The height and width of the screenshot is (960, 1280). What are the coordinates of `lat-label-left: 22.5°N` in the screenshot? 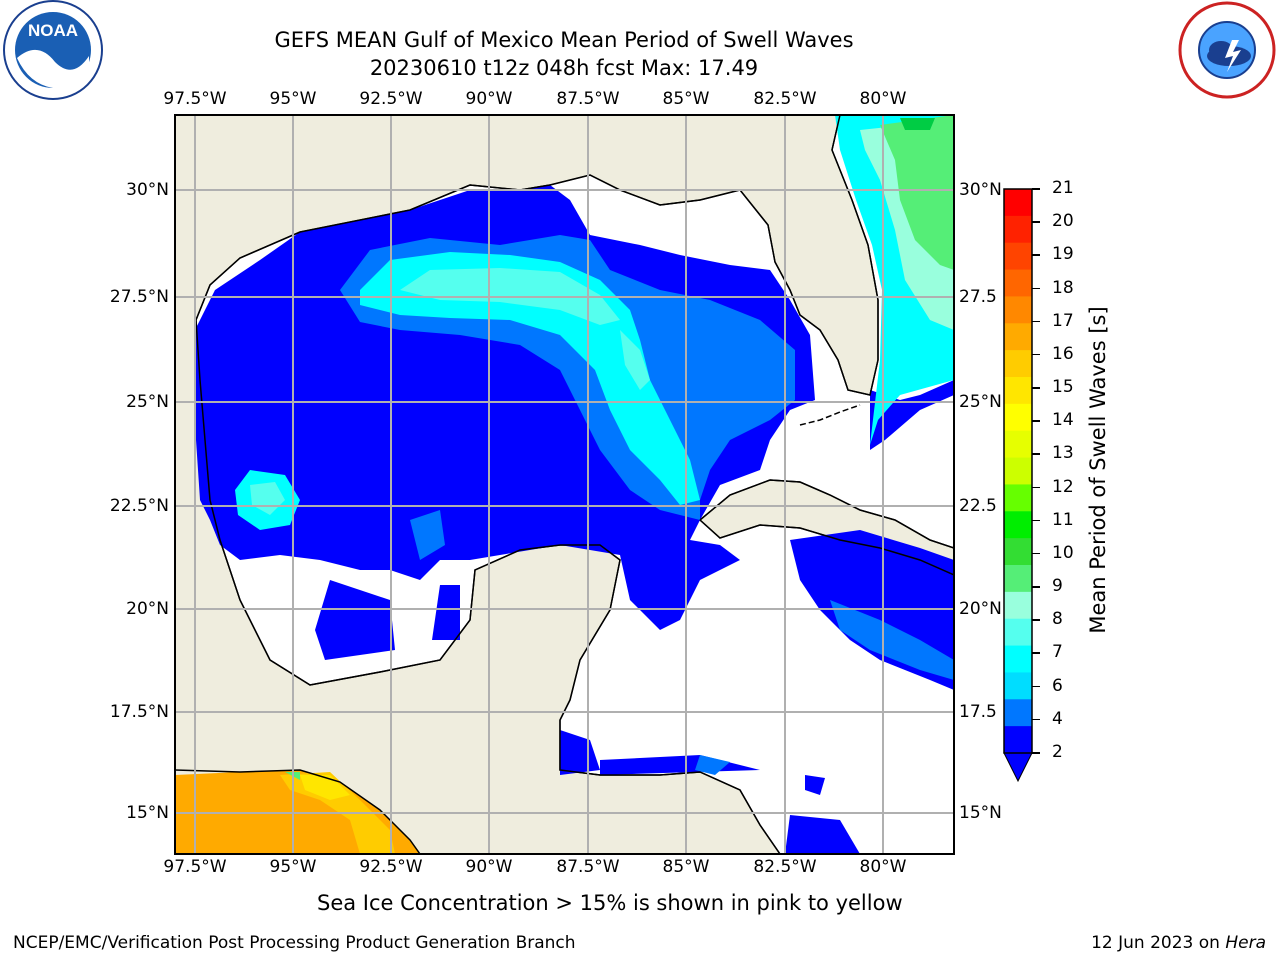 It's located at (139, 506).